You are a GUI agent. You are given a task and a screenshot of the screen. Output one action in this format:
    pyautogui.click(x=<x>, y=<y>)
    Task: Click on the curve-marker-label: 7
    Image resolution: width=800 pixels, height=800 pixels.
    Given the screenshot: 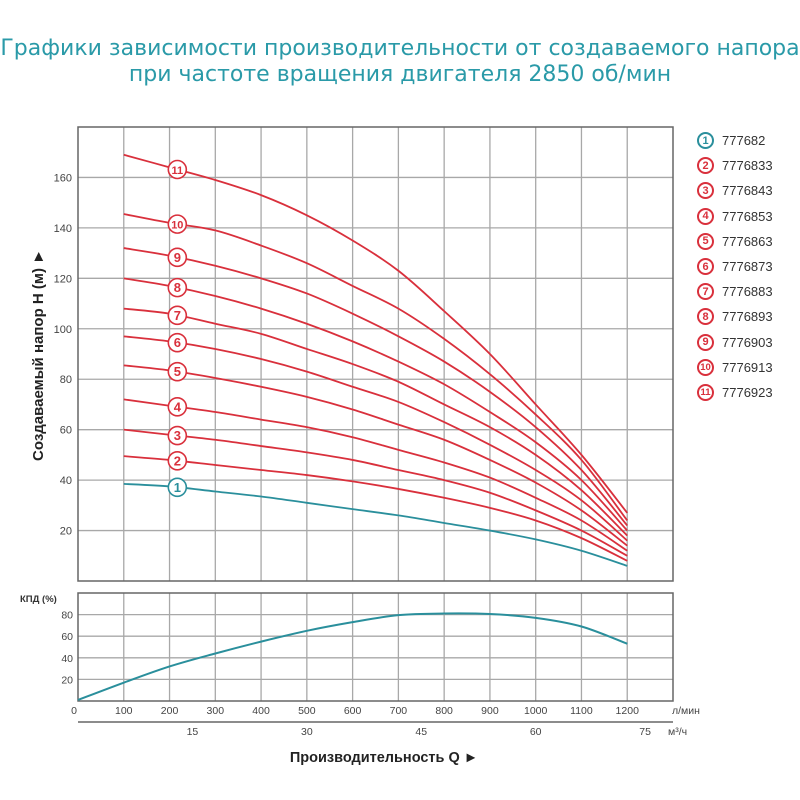 What is the action you would take?
    pyautogui.click(x=177, y=315)
    